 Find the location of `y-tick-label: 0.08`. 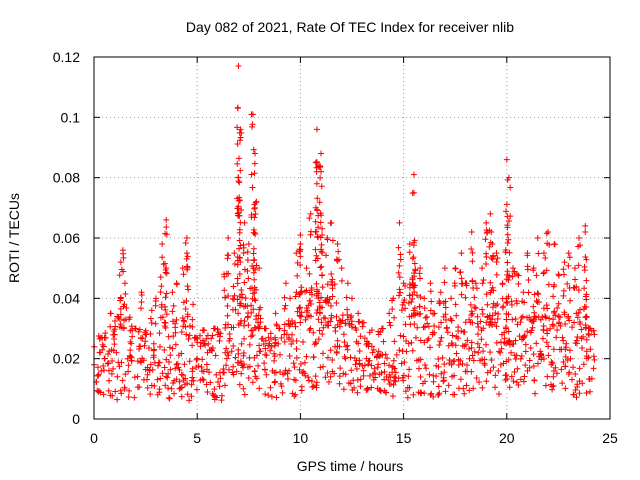

y-tick-label: 0.08 is located at coordinates (66, 178).